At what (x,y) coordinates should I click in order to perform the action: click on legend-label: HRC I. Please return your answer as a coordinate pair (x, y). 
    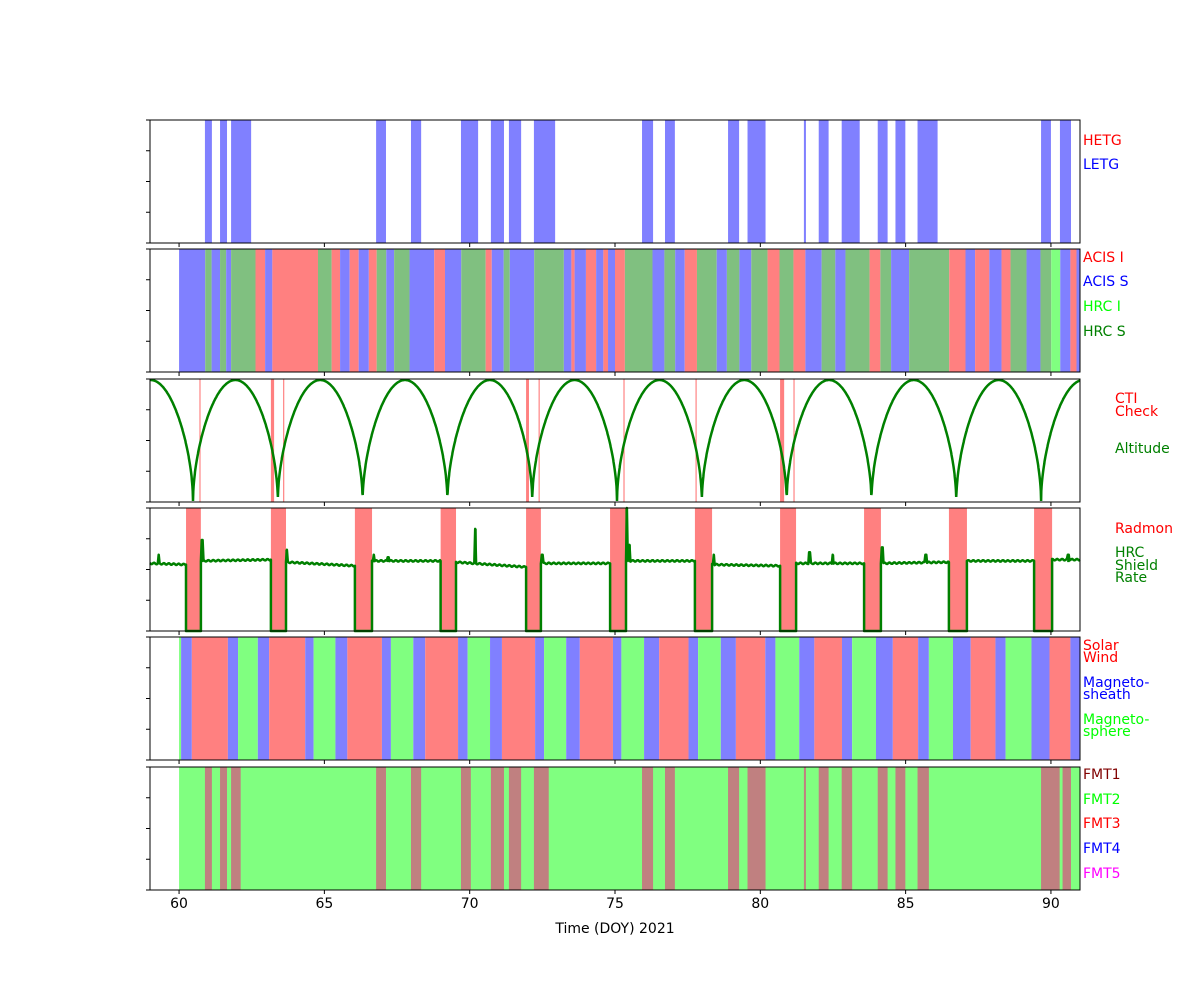
    Looking at the image, I should click on (1102, 307).